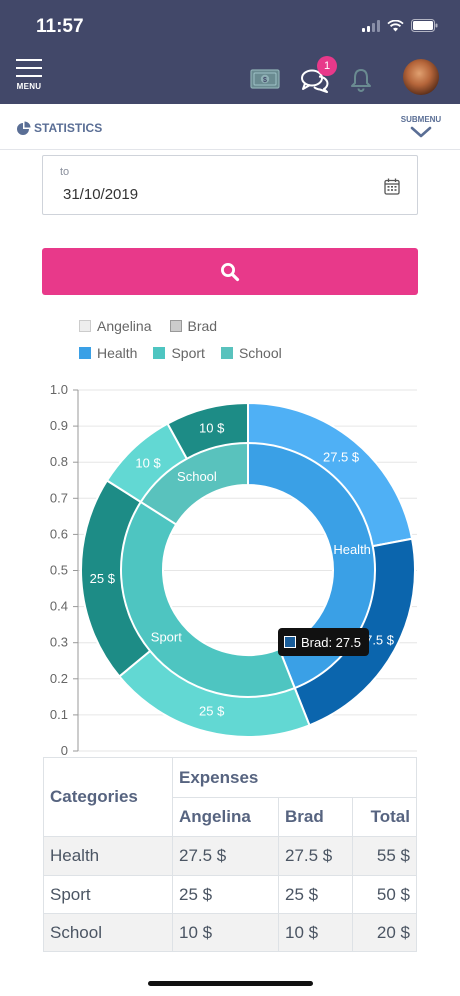 The height and width of the screenshot is (996, 460). I want to click on y-tick-label: 0, so click(64, 750).